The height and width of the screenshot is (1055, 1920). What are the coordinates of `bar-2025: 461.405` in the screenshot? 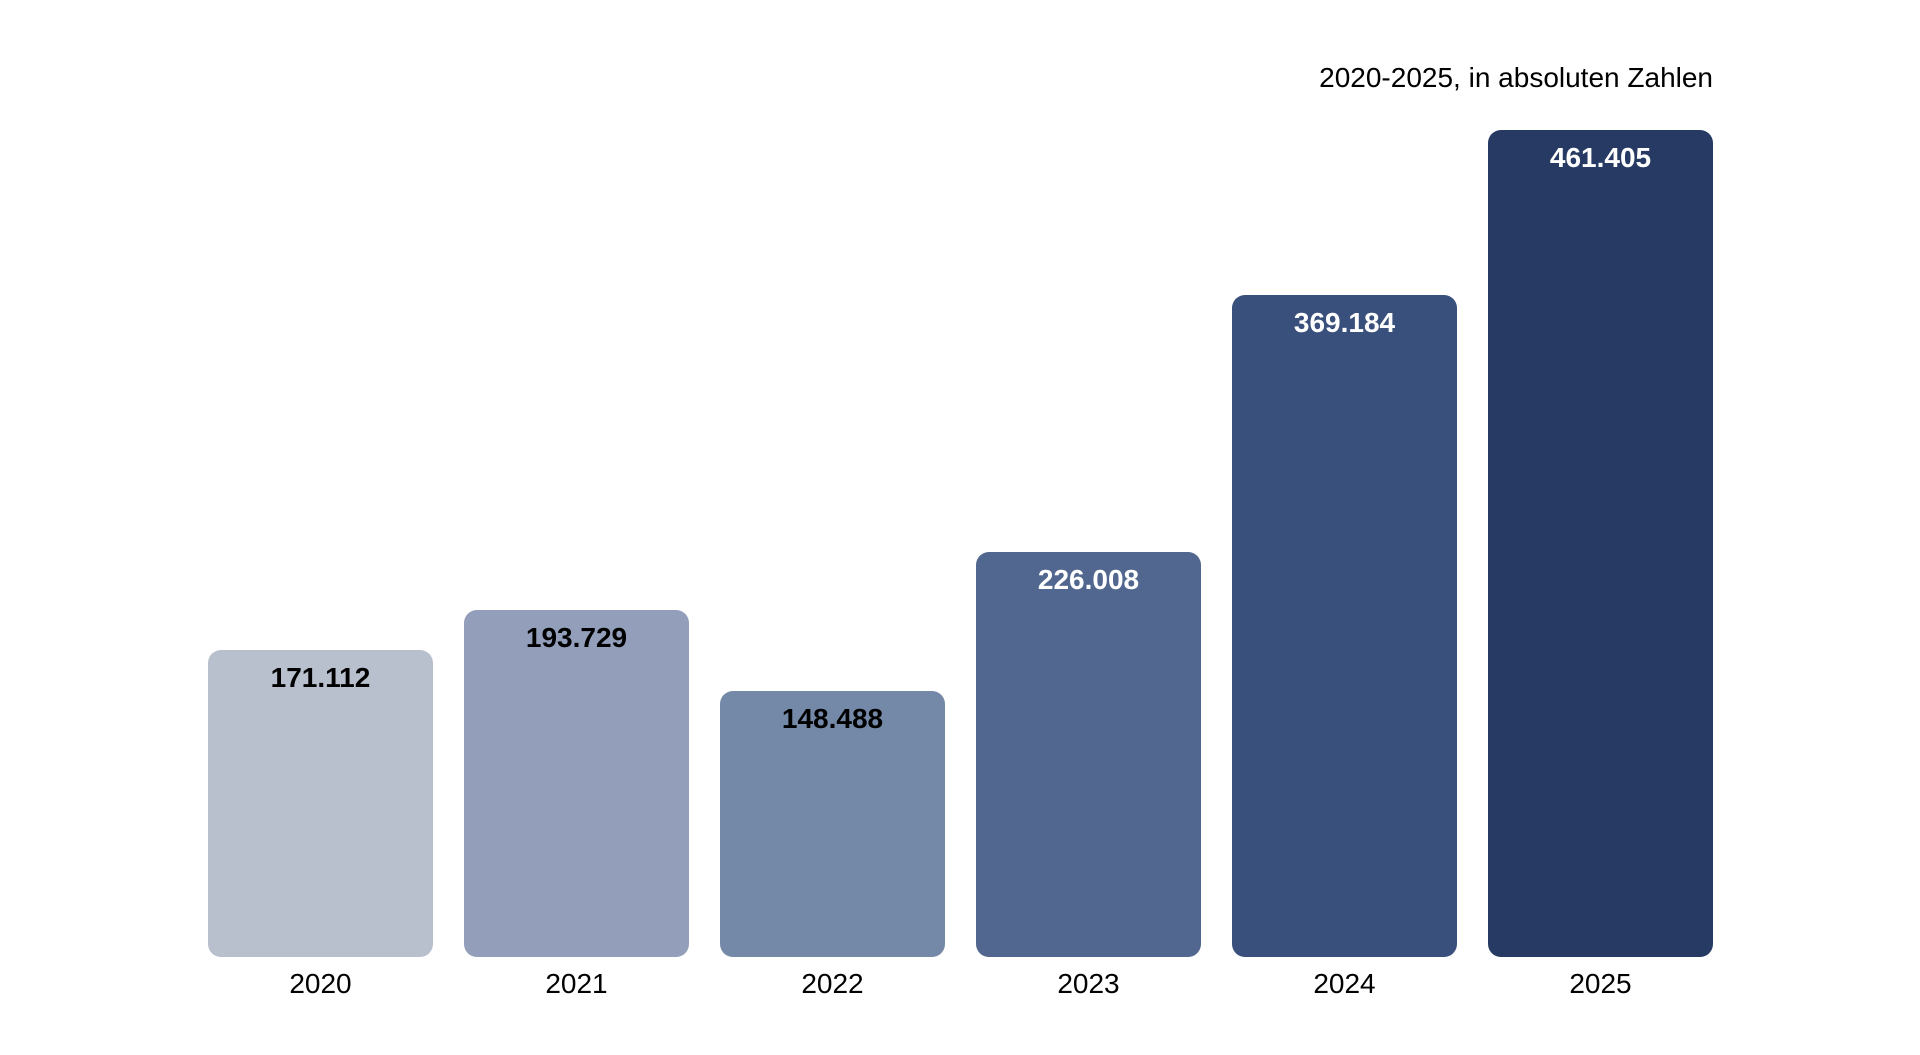 It's located at (1600, 543).